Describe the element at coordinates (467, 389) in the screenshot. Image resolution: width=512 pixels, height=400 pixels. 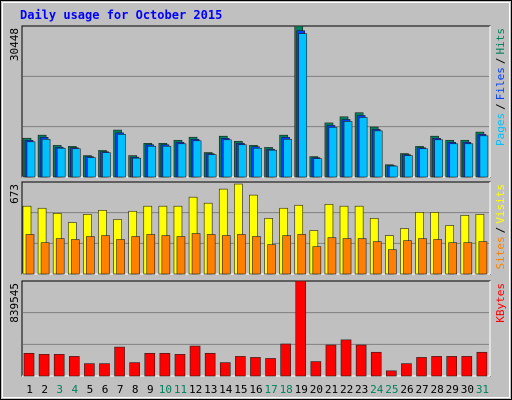
I see `x-tick-label: 30` at that location.